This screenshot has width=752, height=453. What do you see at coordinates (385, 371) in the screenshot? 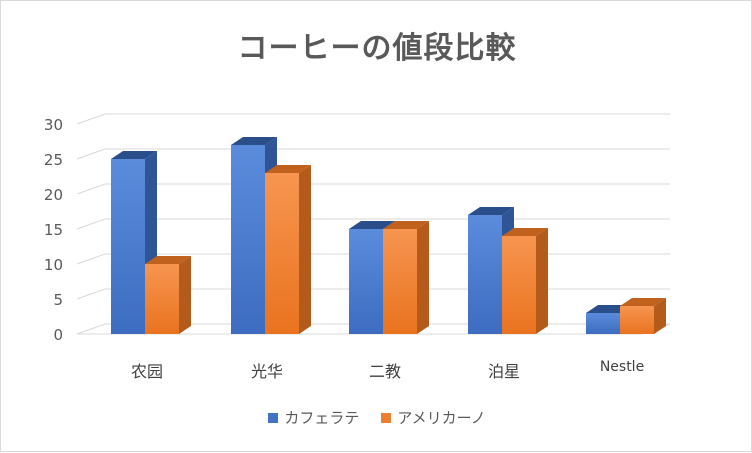
I see `x-tick-label-2: 二教` at bounding box center [385, 371].